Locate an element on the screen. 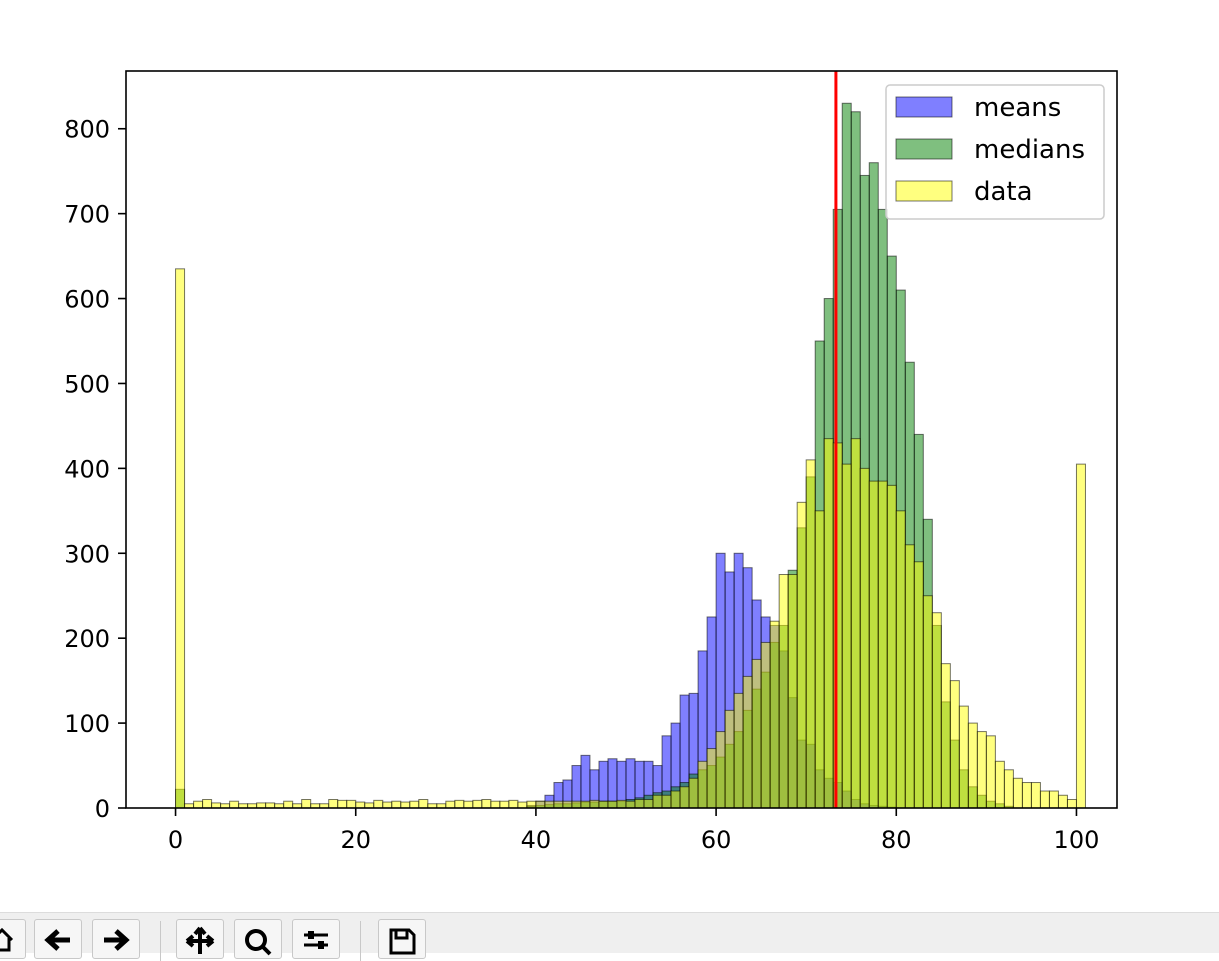 Image resolution: width=1219 pixels, height=961 pixels. x-tick-label: 80 is located at coordinates (896, 840).